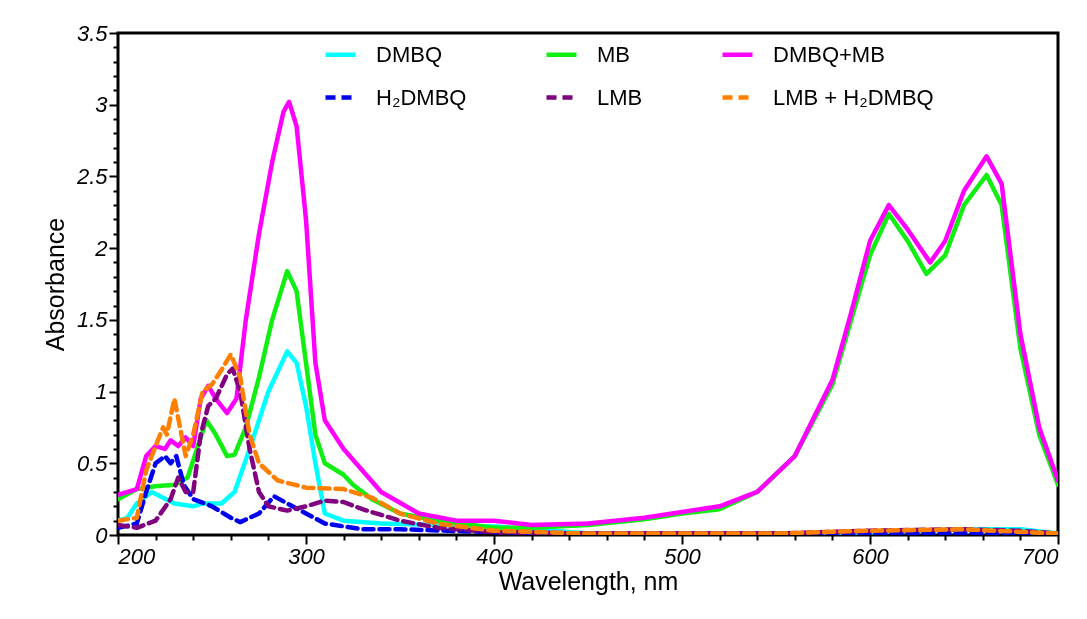 The height and width of the screenshot is (619, 1087). What do you see at coordinates (871, 556) in the screenshot?
I see `x-tick-label: 600` at bounding box center [871, 556].